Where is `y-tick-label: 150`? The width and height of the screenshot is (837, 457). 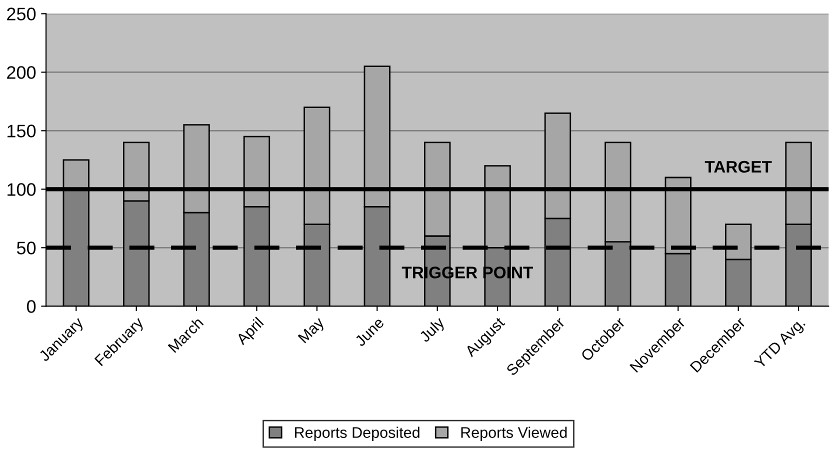
y-tick-label: 150 is located at coordinates (22, 131).